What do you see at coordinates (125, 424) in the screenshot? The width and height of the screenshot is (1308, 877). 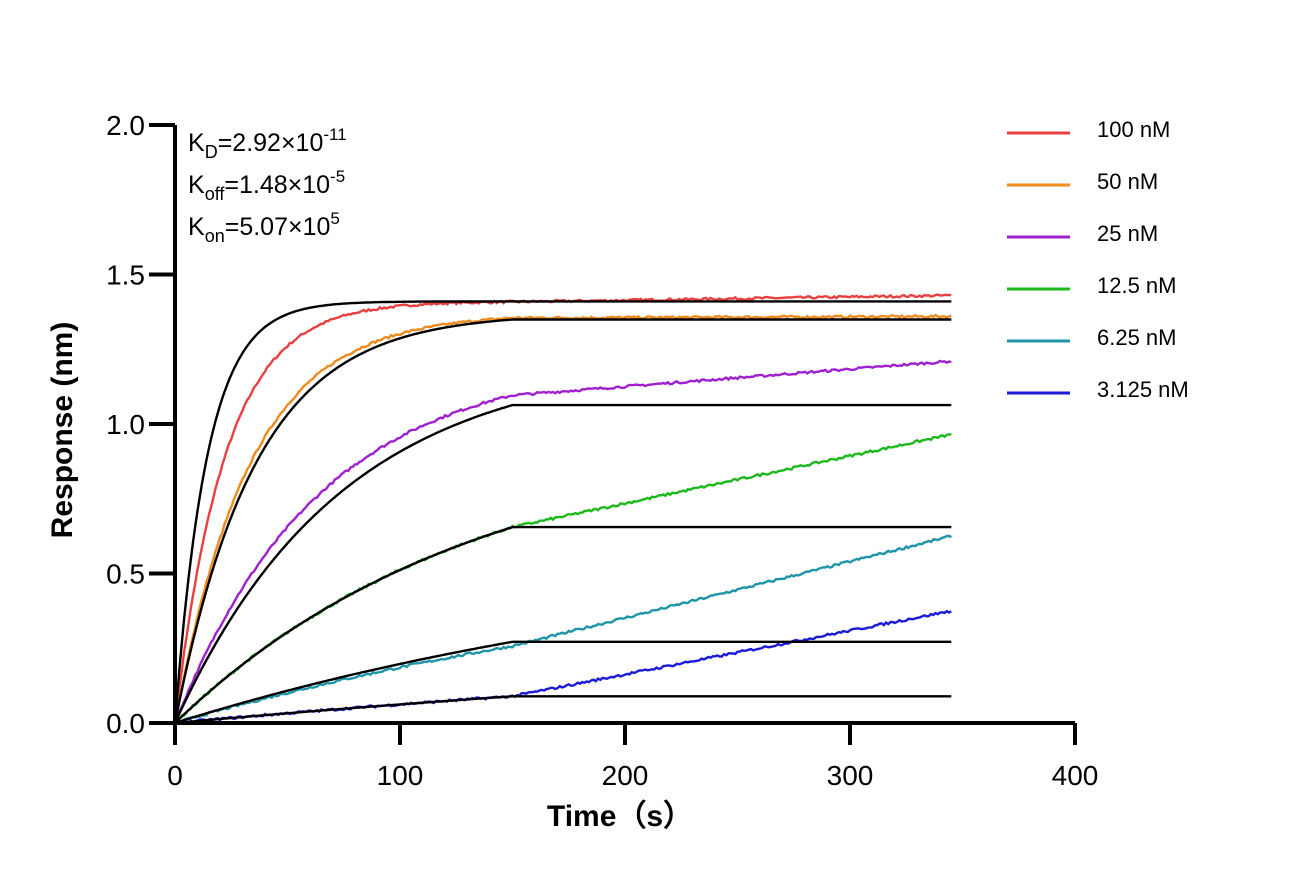 I see `y-tick-label: 1.0` at bounding box center [125, 424].